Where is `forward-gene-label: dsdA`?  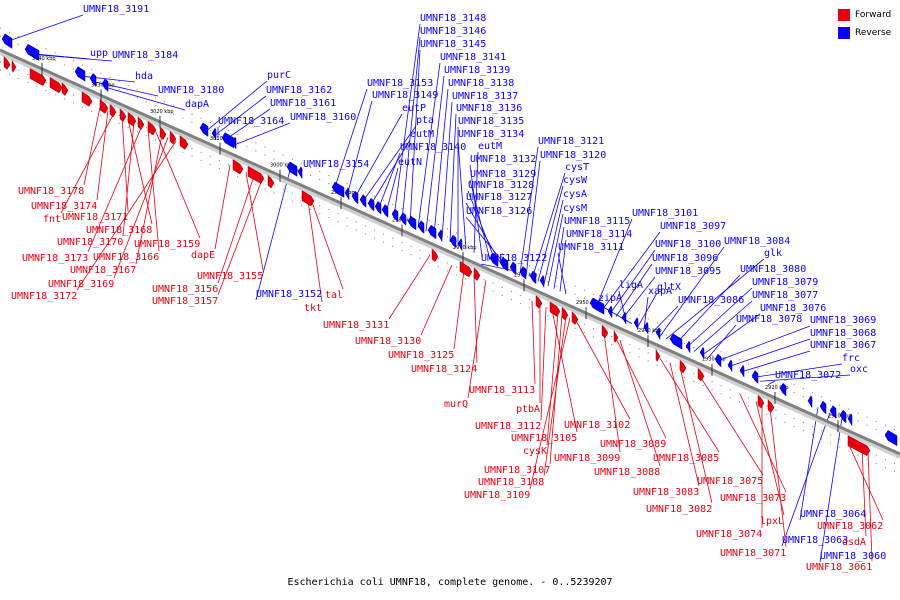
forward-gene-label: dsdA is located at coordinates (854, 542).